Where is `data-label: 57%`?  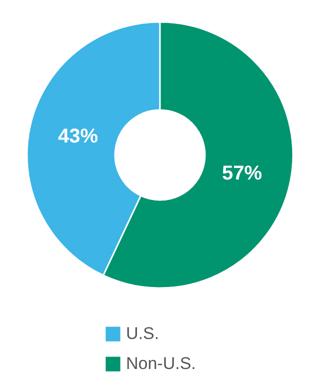
data-label: 57% is located at coordinates (242, 173).